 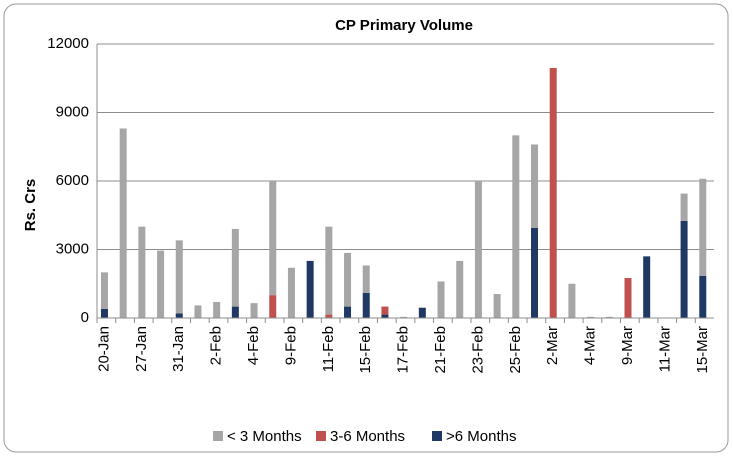 What do you see at coordinates (85, 317) in the screenshot?
I see `y-tick-label: 0` at bounding box center [85, 317].